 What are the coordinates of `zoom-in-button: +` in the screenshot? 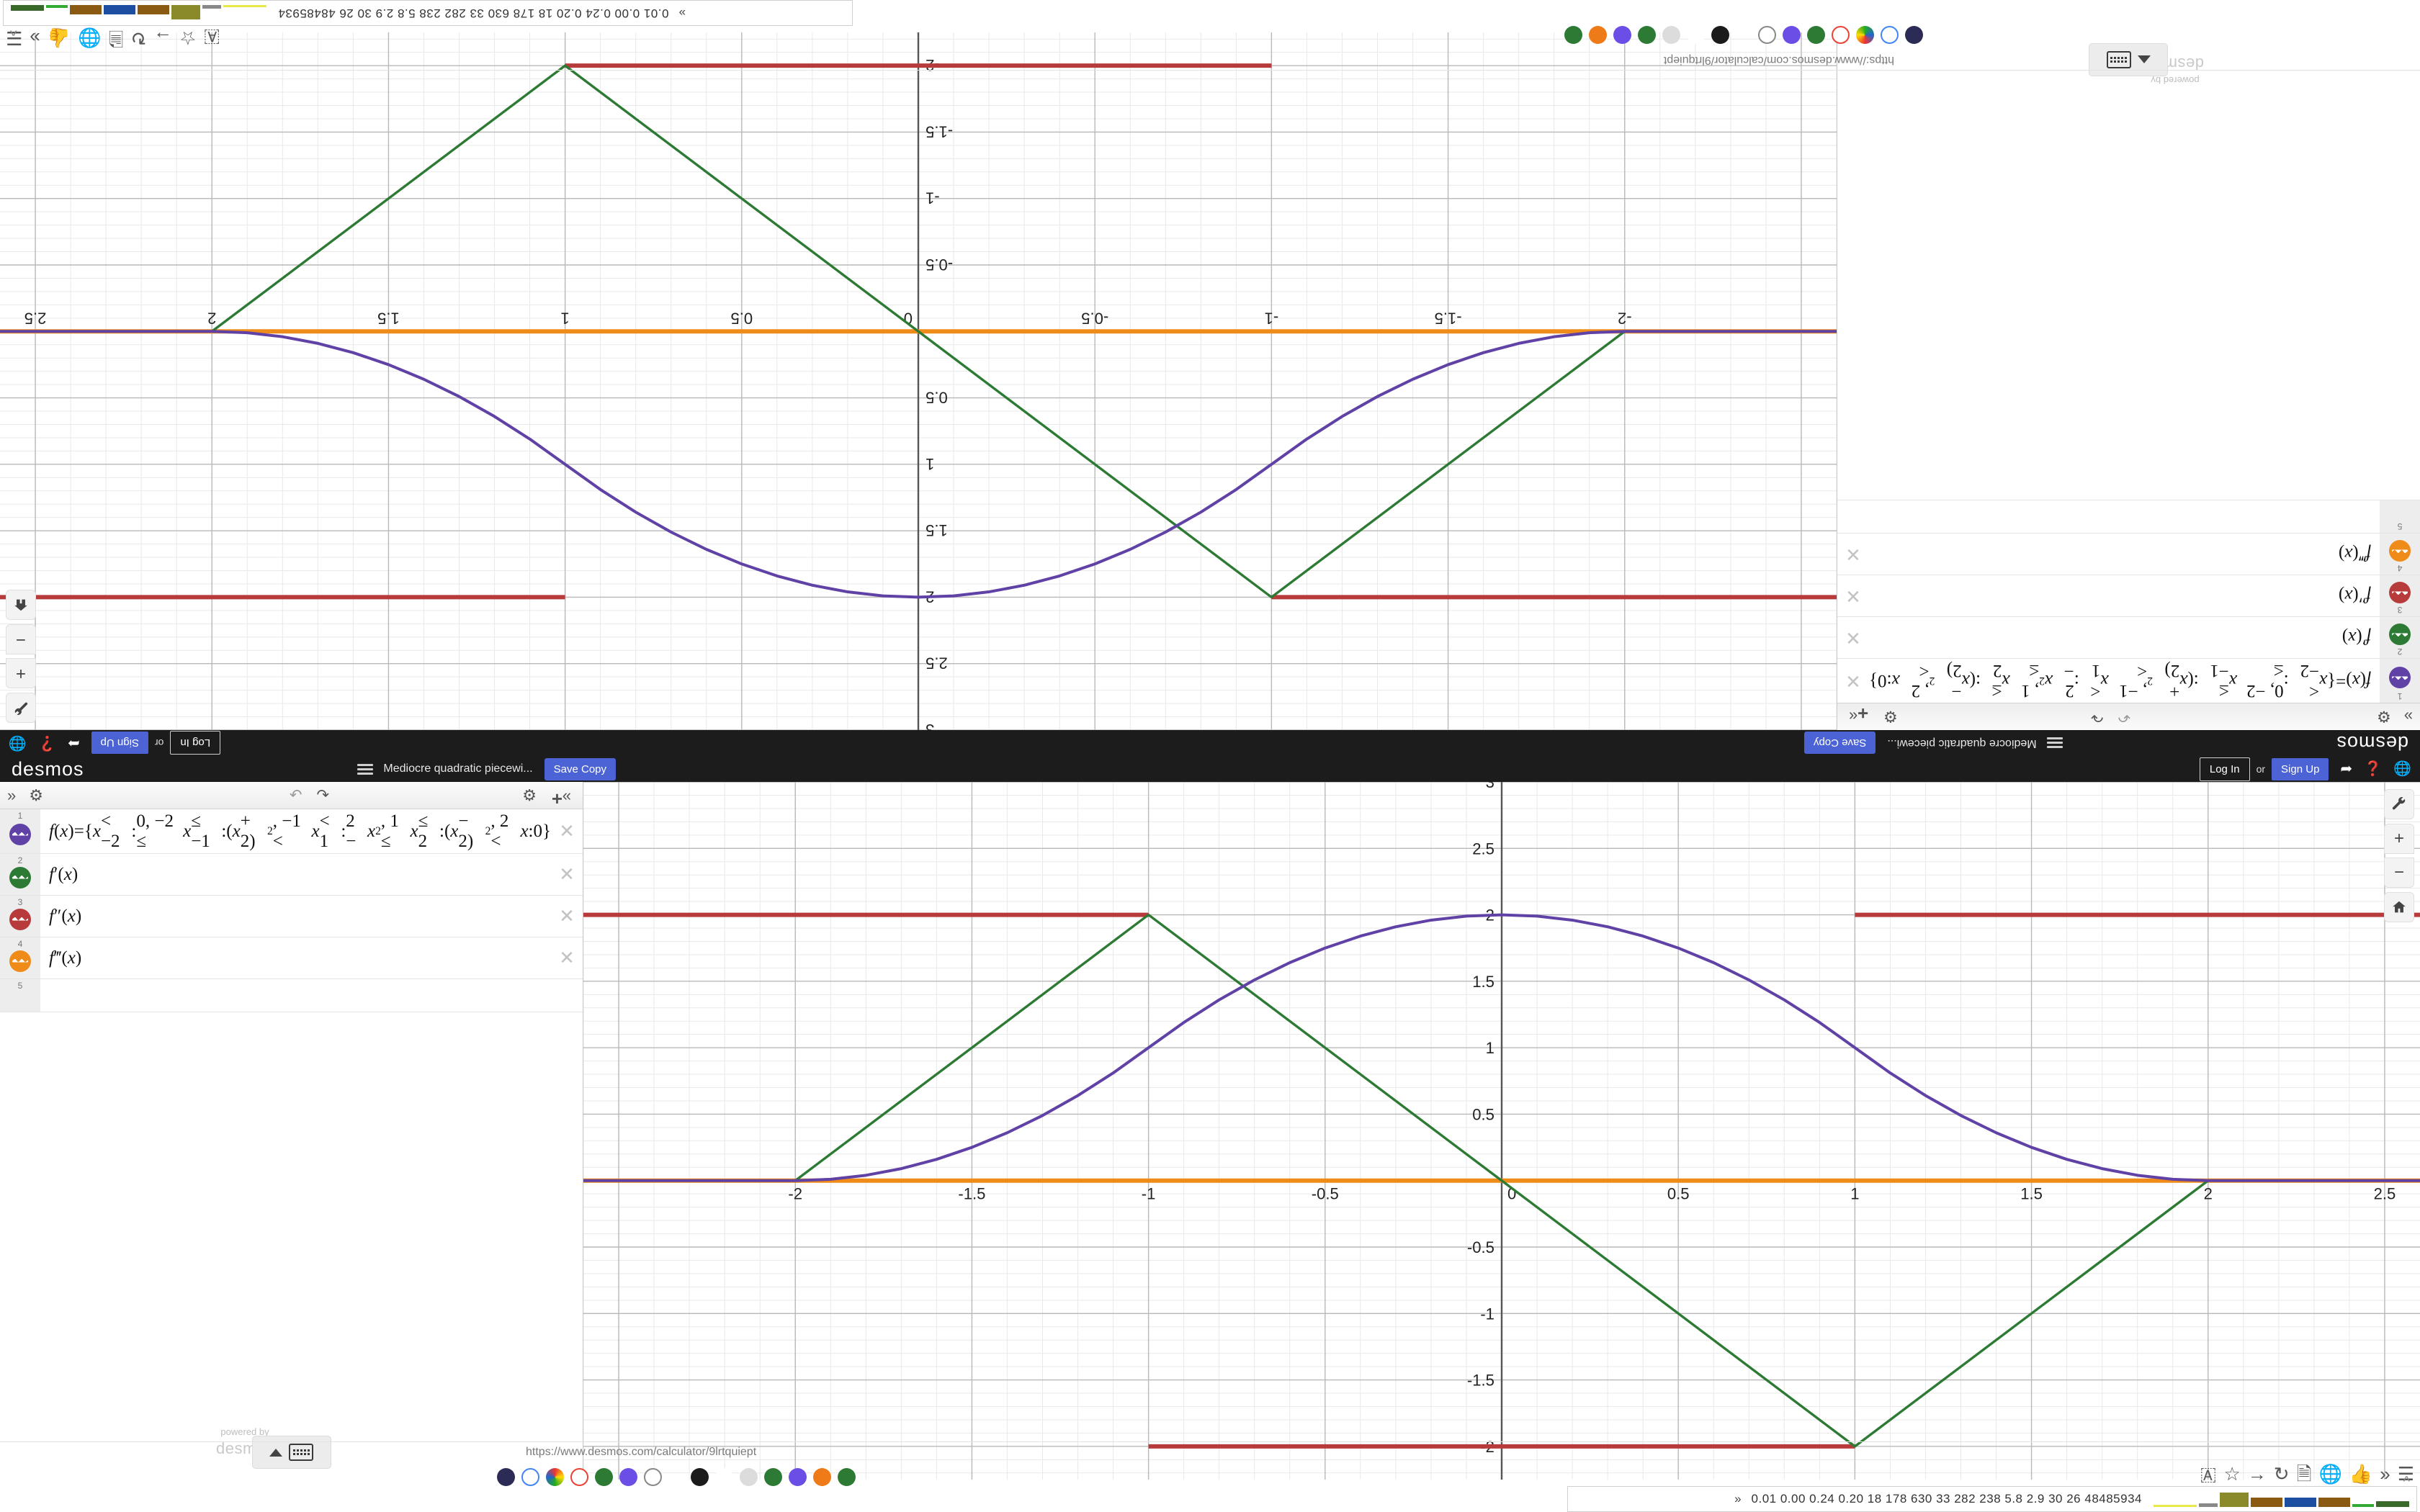 It's located at (2399, 839).